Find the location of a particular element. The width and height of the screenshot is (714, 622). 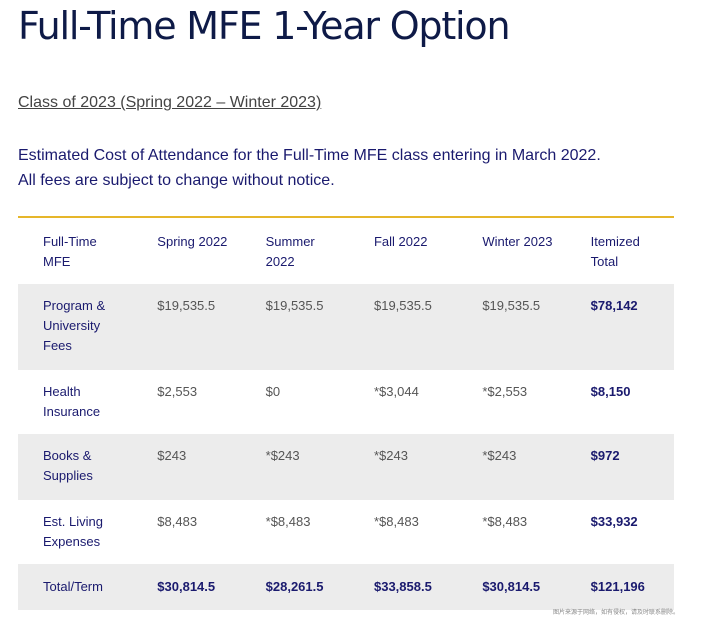

grand-total: $121,196 is located at coordinates (617, 586).